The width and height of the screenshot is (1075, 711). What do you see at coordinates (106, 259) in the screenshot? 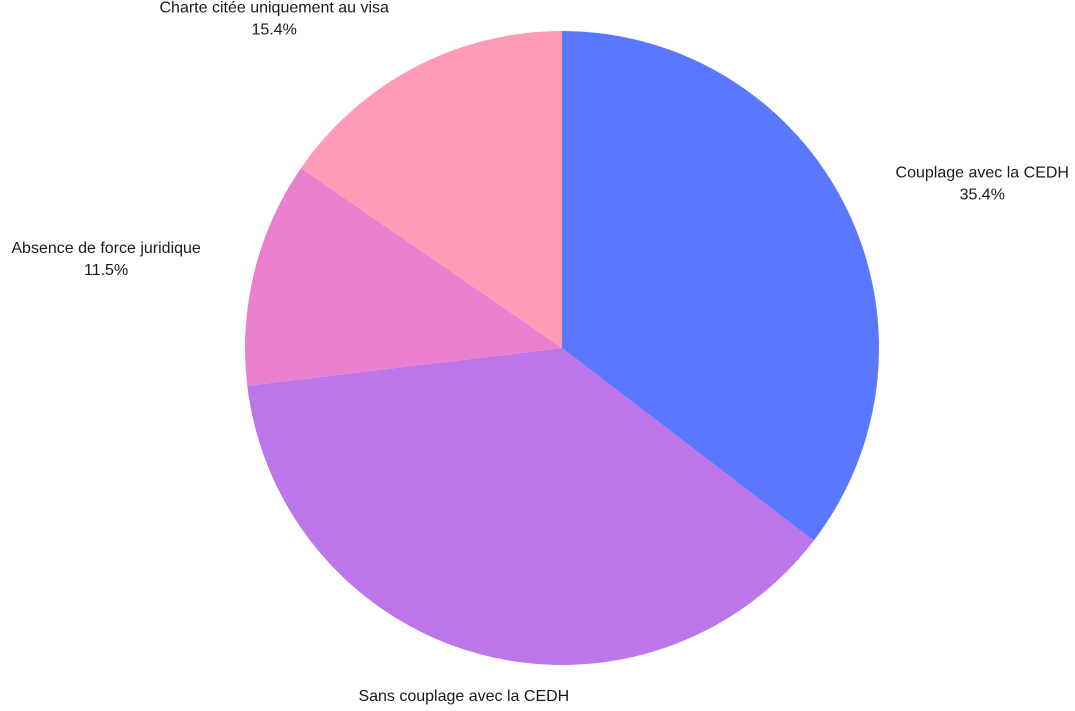
I see `pie-label-absence-de-force-juridique: Absence de force juridique 11.5%` at bounding box center [106, 259].